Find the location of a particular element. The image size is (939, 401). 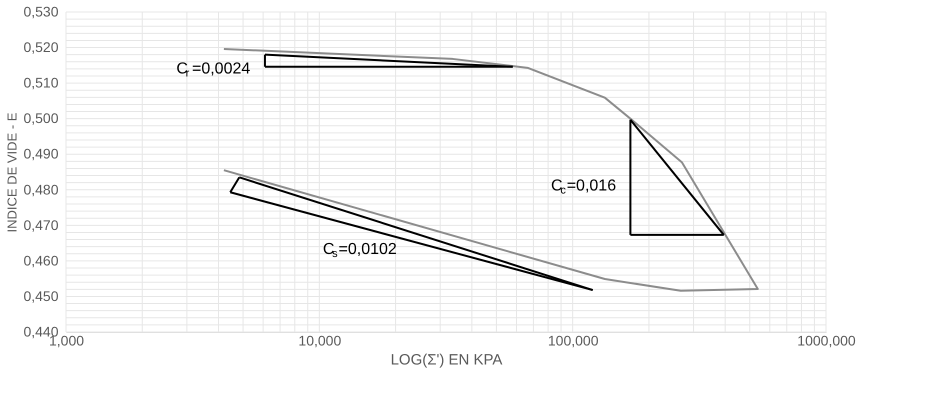

y-tick-label: 0,510 is located at coordinates (41, 82).